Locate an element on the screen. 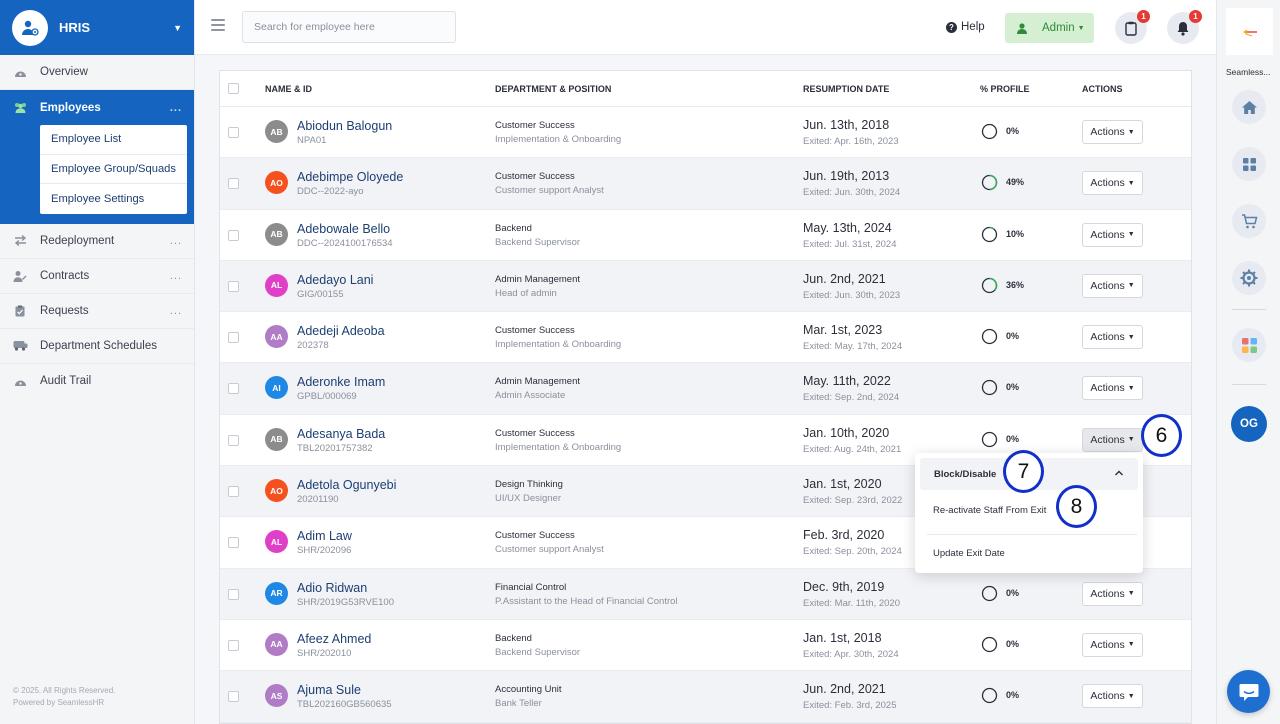 The height and width of the screenshot is (724, 1280). grid-icon is located at coordinates (1249, 164).